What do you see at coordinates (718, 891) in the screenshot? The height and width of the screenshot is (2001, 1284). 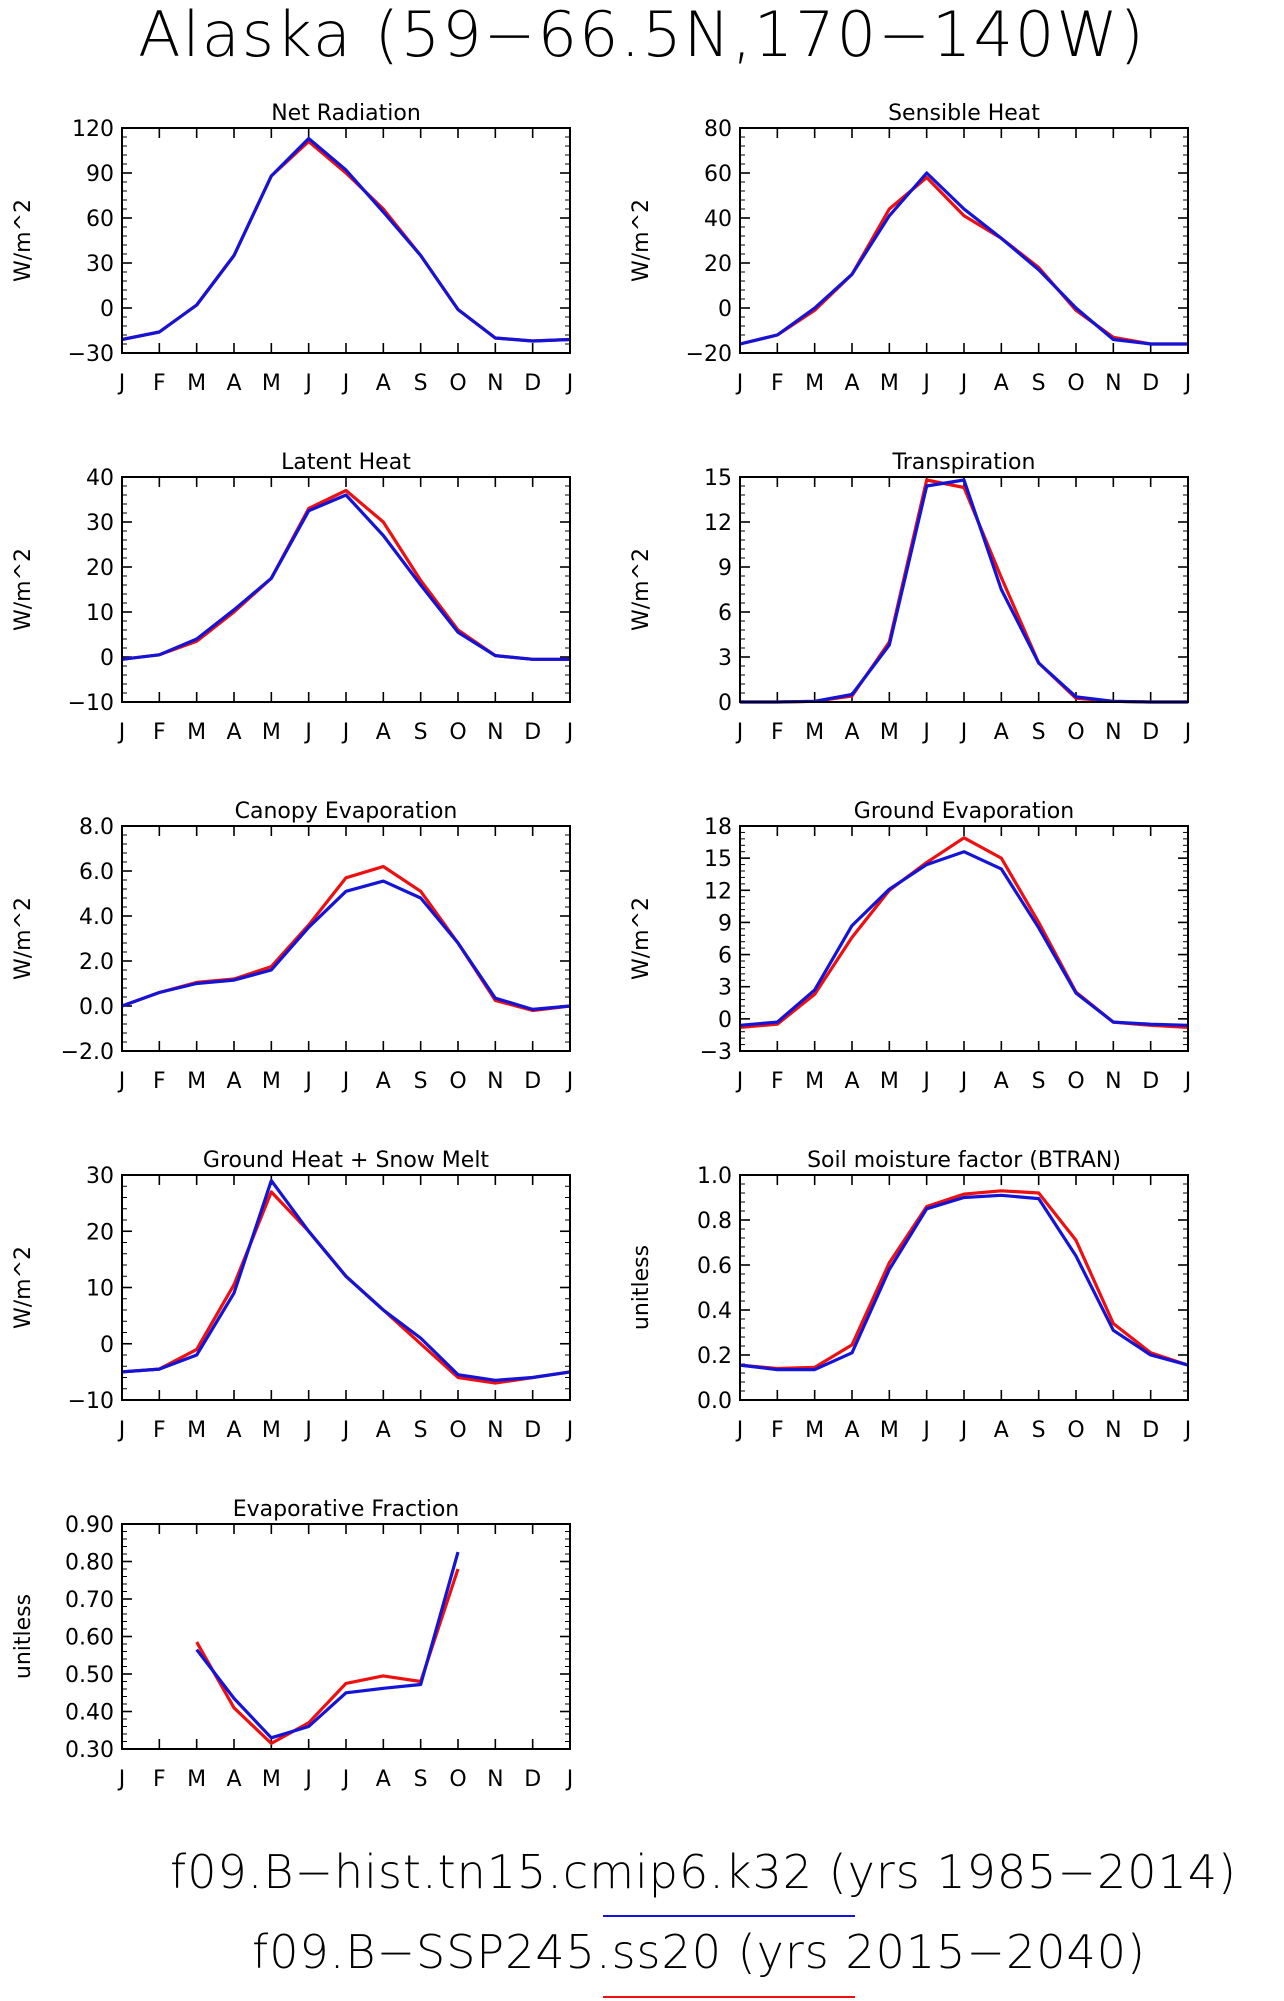 I see `y-tick-label: 12` at bounding box center [718, 891].